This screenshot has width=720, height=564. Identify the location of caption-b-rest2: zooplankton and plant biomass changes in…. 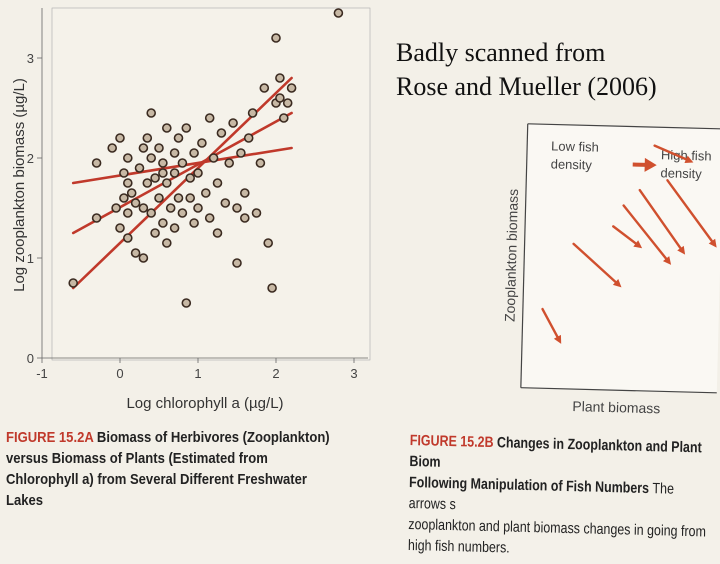
(557, 528).